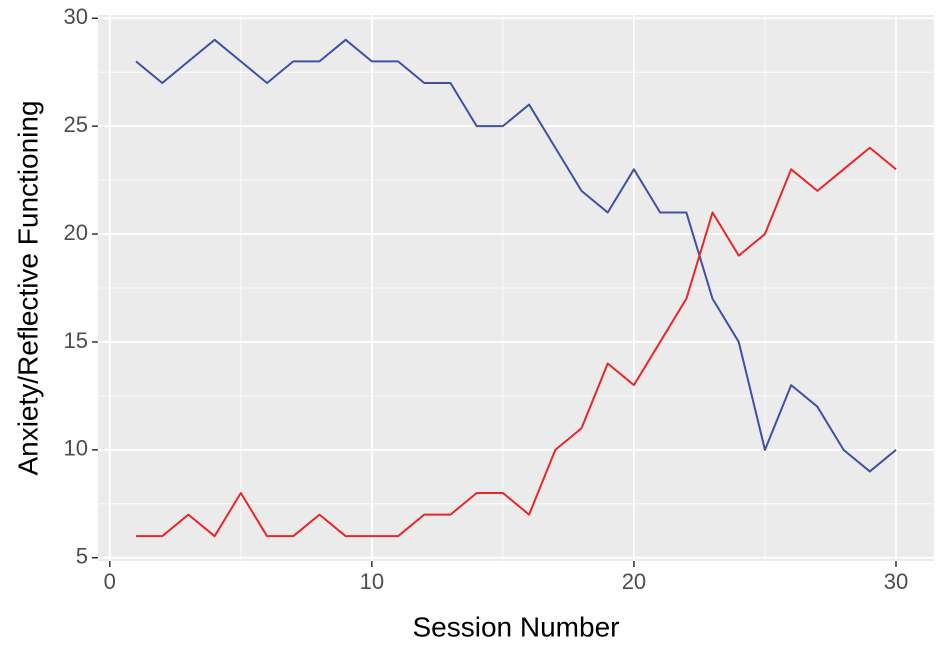 The height and width of the screenshot is (651, 945). I want to click on y-tick-label: 30, so click(76, 16).